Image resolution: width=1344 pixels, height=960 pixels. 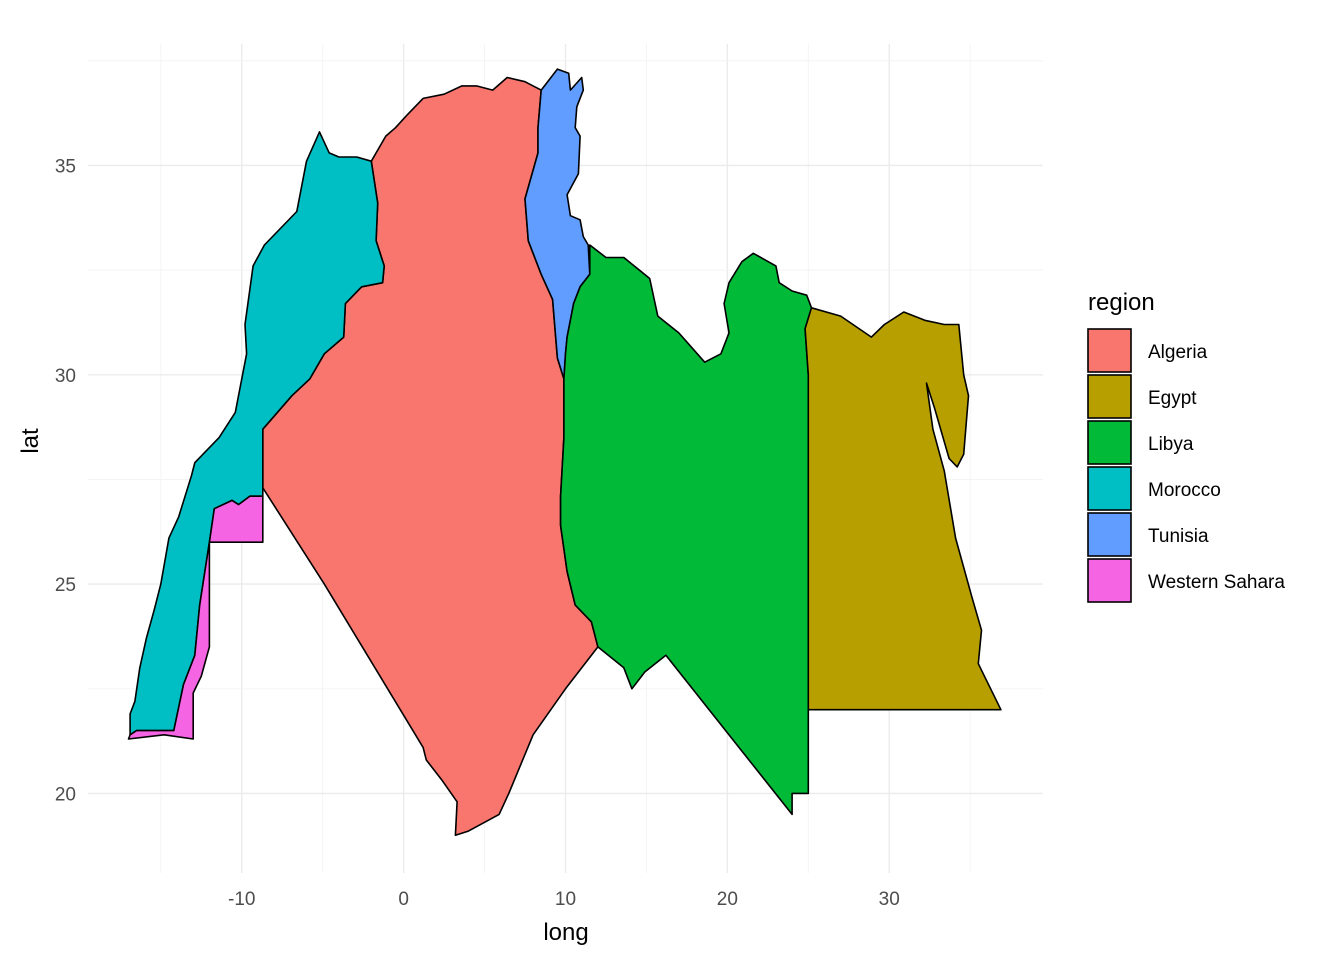 I want to click on x-tick-label: 30, so click(x=889, y=899).